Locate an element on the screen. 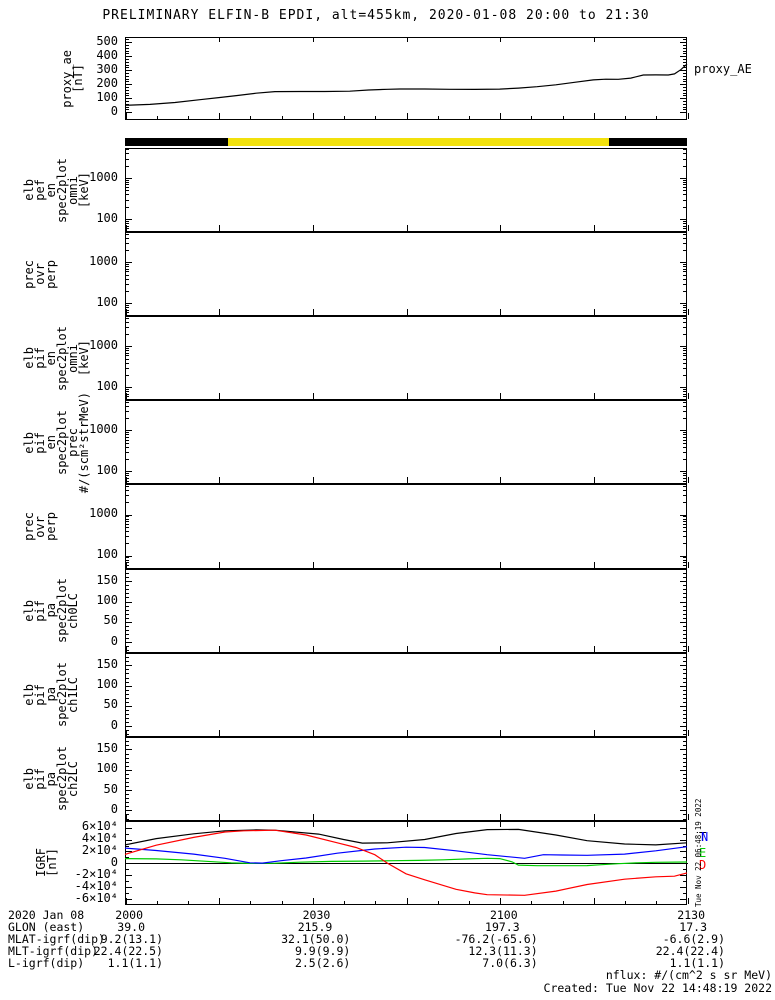 This screenshot has height=1000, width=775. tick-label: 50 is located at coordinates (110, 788).